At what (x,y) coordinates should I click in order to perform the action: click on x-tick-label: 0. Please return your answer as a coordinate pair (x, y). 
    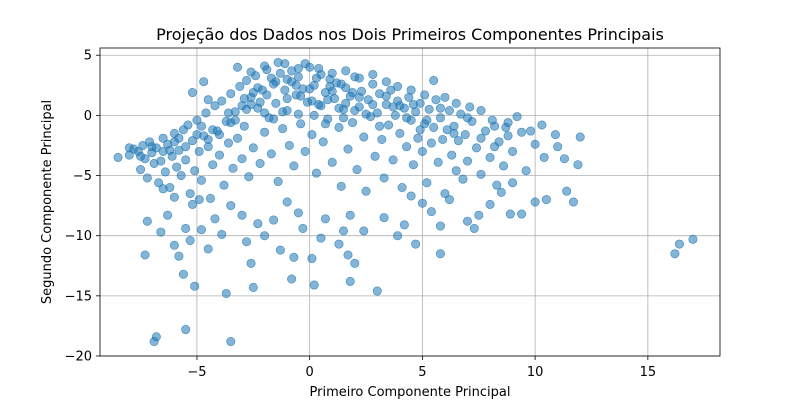
    Looking at the image, I should click on (310, 372).